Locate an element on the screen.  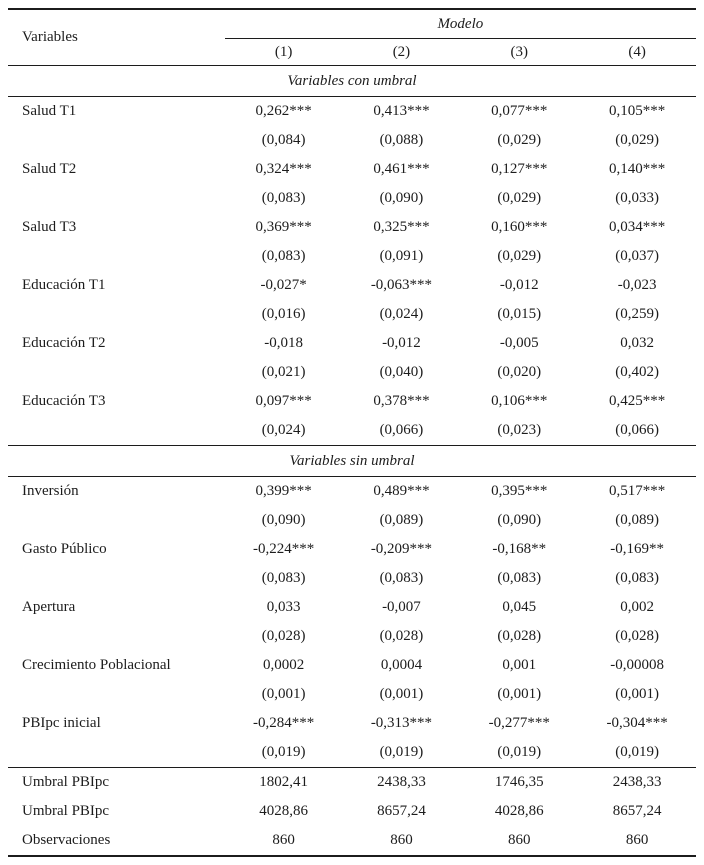
coefficient-value: -0,027* is located at coordinates (283, 285).